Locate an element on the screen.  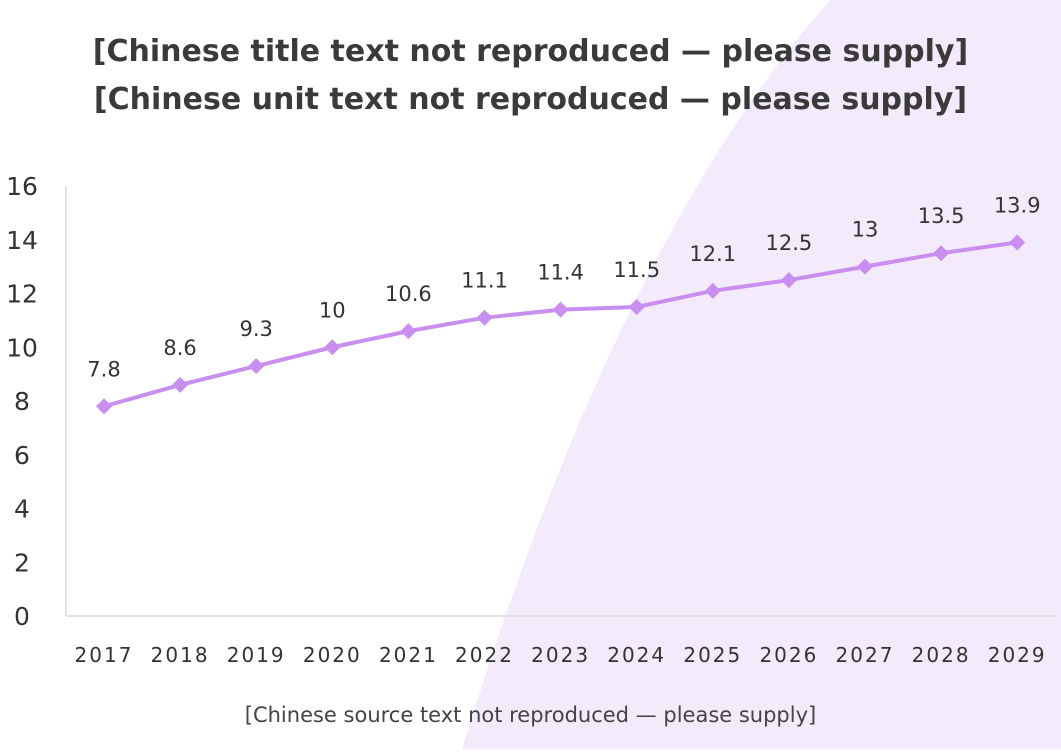
data-label: 12.1 is located at coordinates (712, 254).